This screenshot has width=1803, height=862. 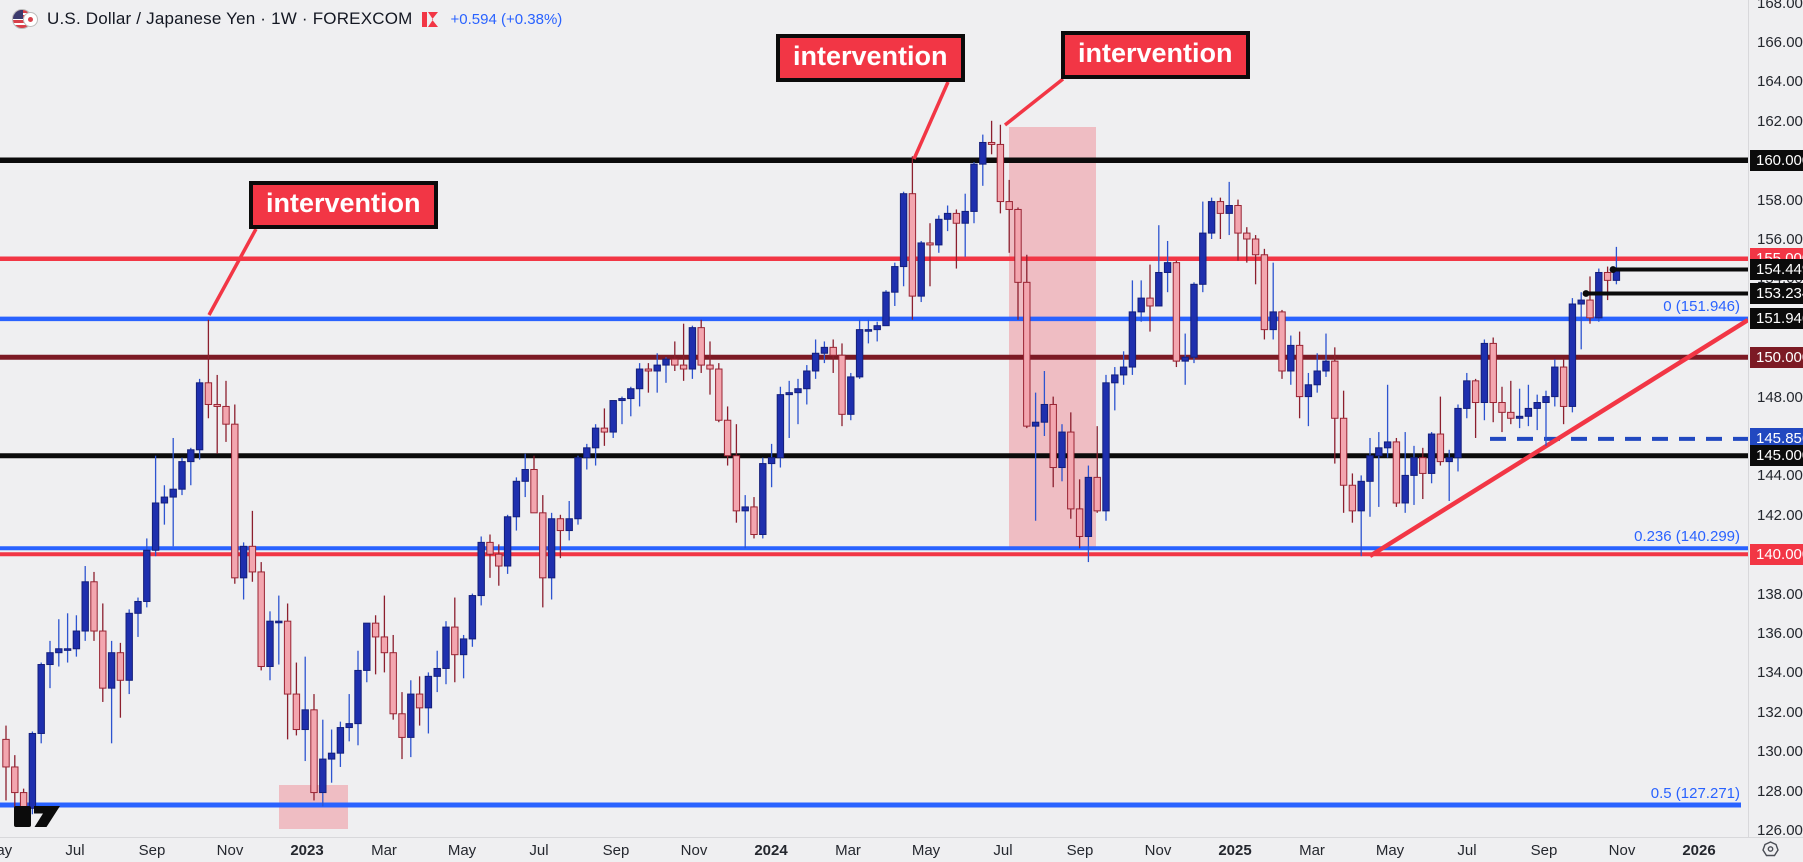 What do you see at coordinates (1780, 515) in the screenshot?
I see `price-tick: 142.000` at bounding box center [1780, 515].